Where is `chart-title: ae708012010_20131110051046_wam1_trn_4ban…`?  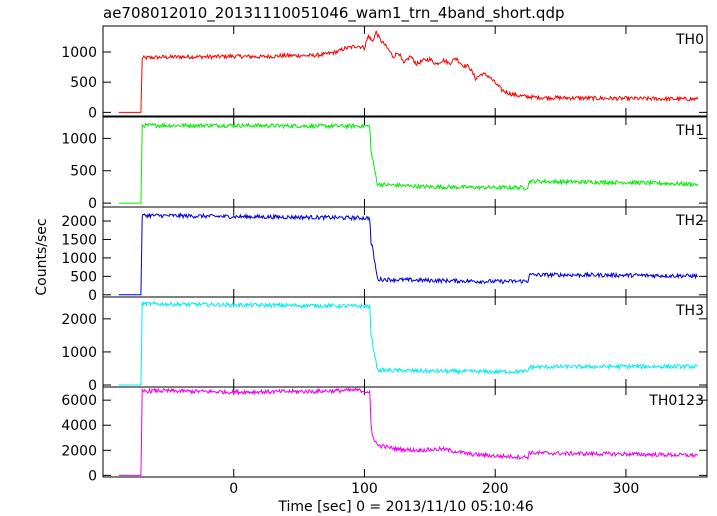 chart-title: ae708012010_20131110051046_wam1_trn_4ban… is located at coordinates (334, 13).